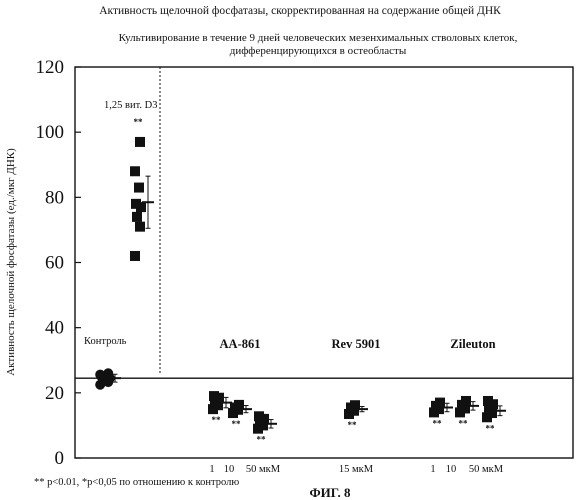 The image size is (587, 500). I want to click on y-tick-label-80: 80, so click(54, 197).